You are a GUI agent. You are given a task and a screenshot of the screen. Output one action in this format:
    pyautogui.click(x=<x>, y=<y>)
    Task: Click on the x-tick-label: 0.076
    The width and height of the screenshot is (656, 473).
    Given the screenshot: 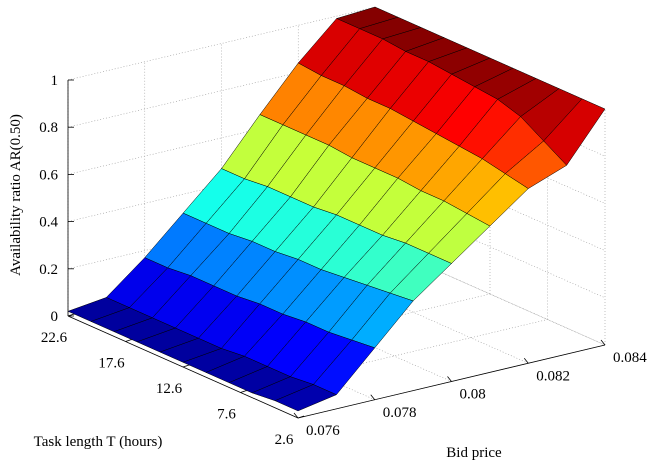 What is the action you would take?
    pyautogui.click(x=323, y=431)
    